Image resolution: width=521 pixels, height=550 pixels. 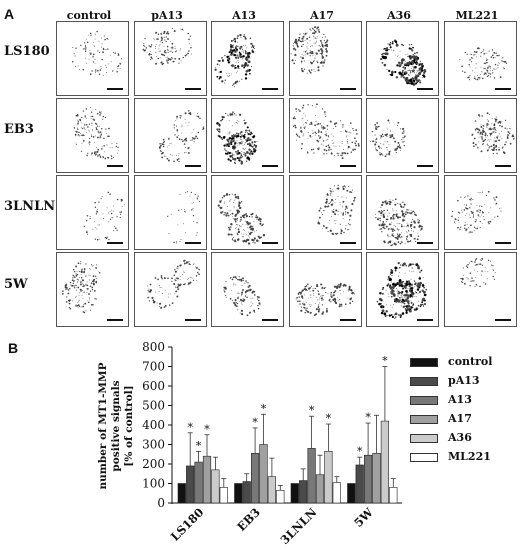 I want to click on micrograph-eb3-pa13, so click(x=170, y=135).